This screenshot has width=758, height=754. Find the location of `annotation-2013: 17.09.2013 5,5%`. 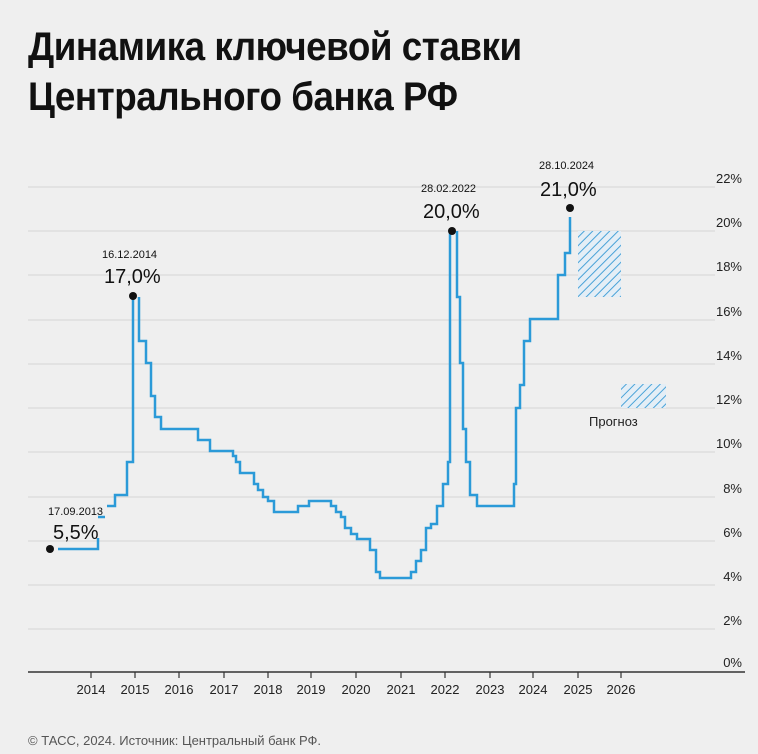

annotation-2013: 17.09.2013 5,5% is located at coordinates (74, 529).